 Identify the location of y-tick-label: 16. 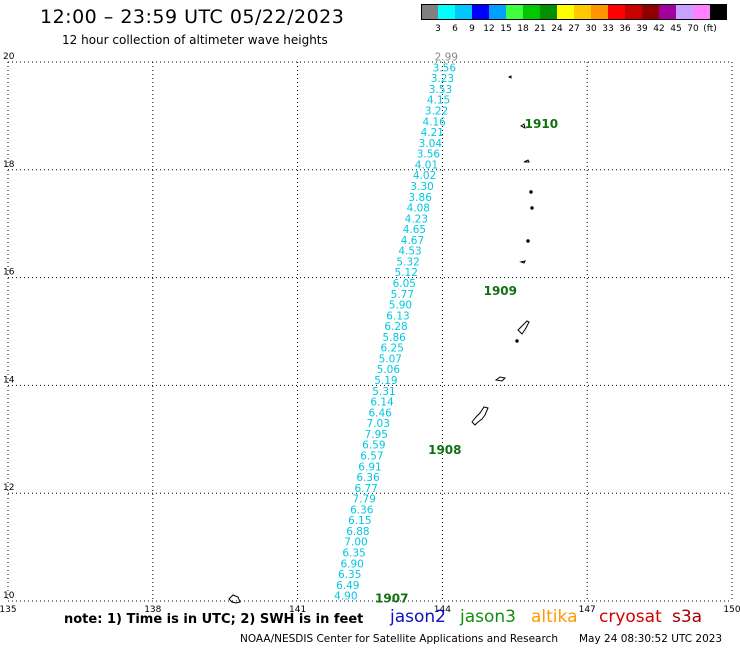
(9, 273).